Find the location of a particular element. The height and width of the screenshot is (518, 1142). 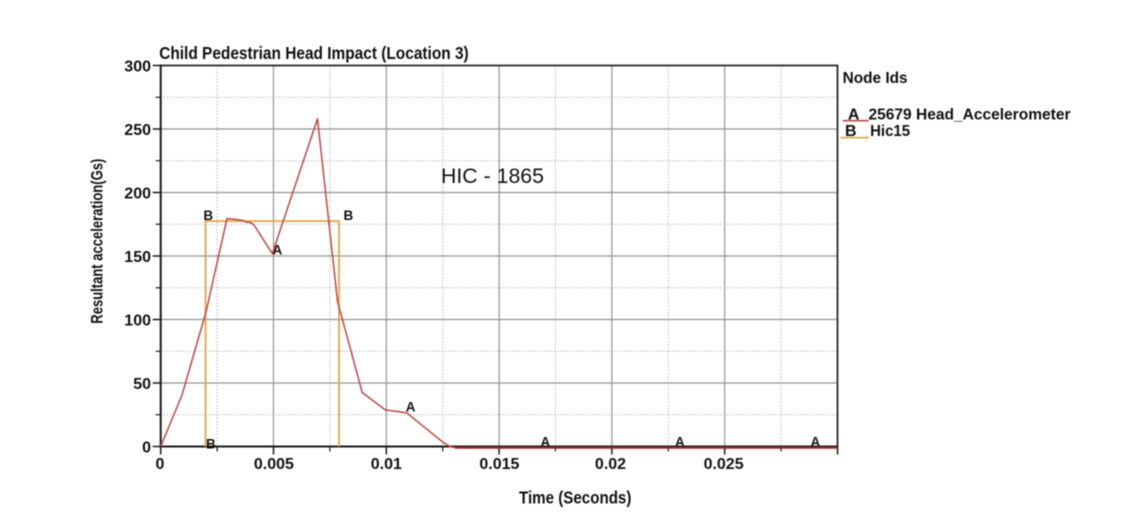

svg-text: 100 is located at coordinates (137, 321).